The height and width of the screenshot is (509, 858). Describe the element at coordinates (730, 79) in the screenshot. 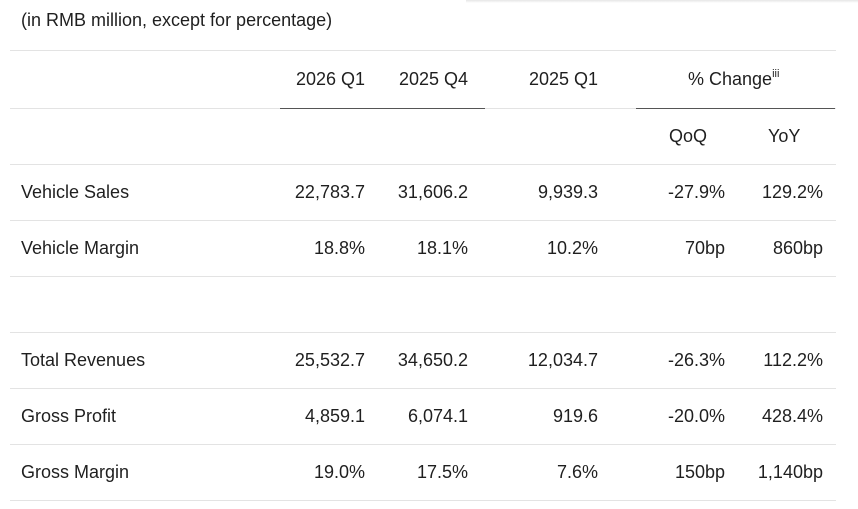

I see `change-label: % Change` at that location.